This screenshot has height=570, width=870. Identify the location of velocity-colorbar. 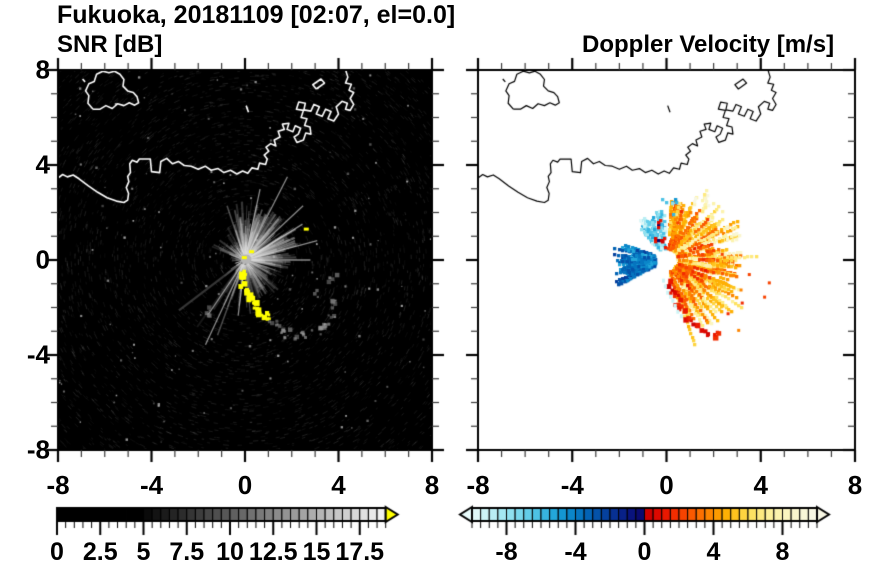
(645, 515).